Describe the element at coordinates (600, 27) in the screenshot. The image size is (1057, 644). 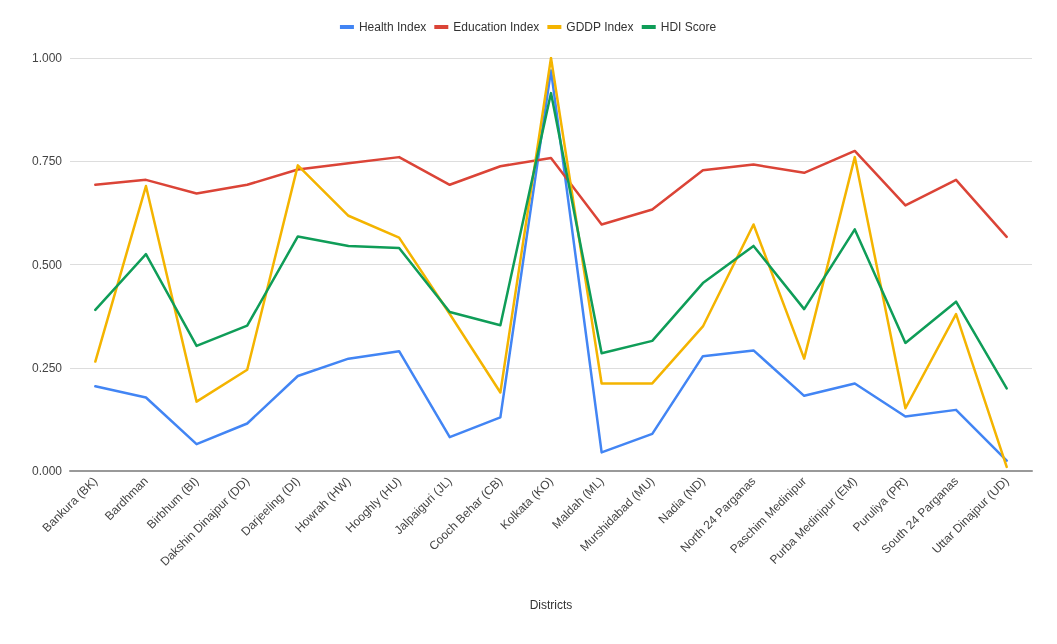
I see `legend-label: GDDP Index` at that location.